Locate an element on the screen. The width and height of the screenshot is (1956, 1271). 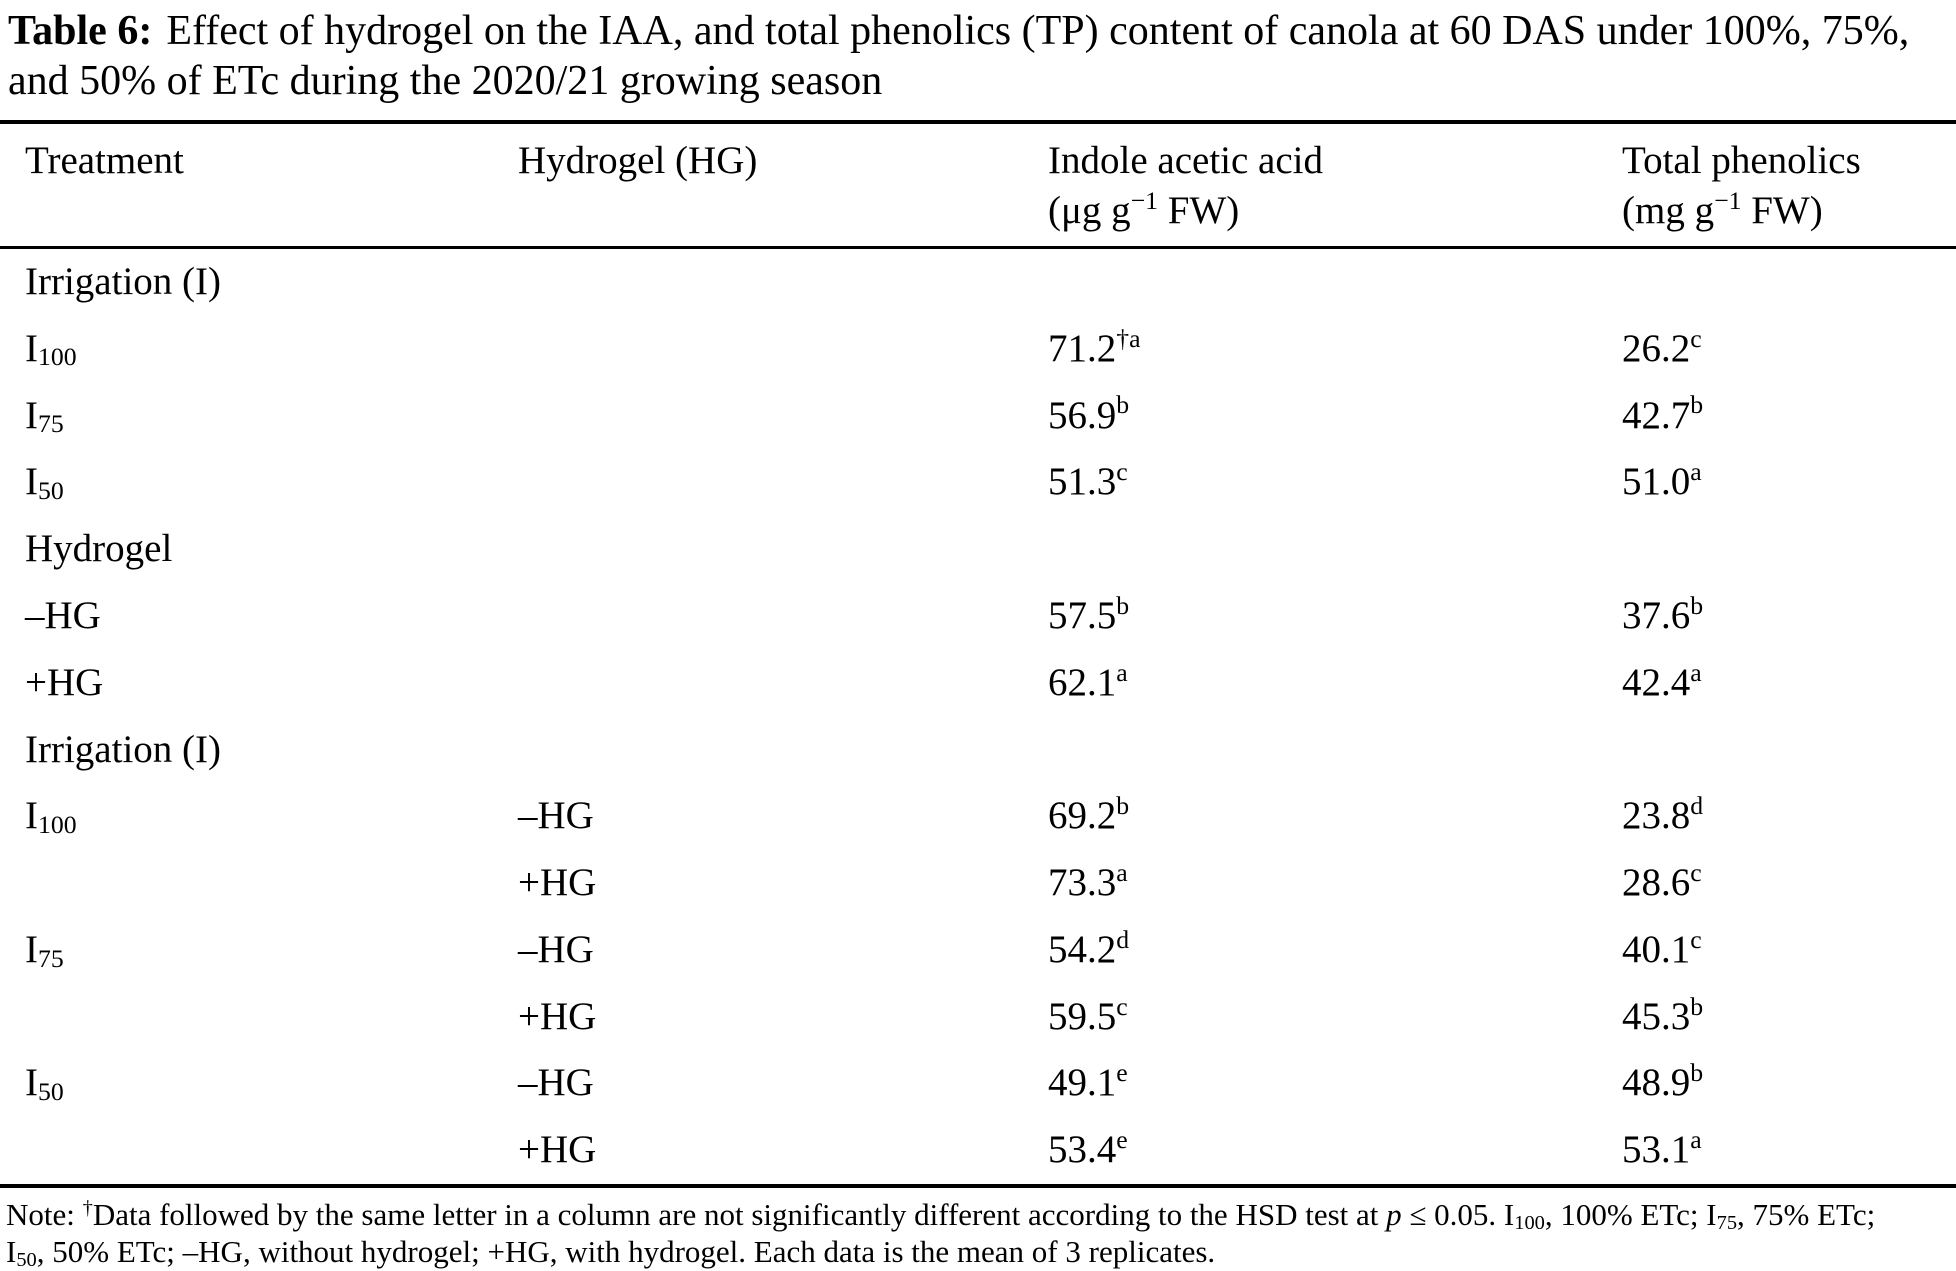
cell-tp: 37.6b is located at coordinates (1663, 613).